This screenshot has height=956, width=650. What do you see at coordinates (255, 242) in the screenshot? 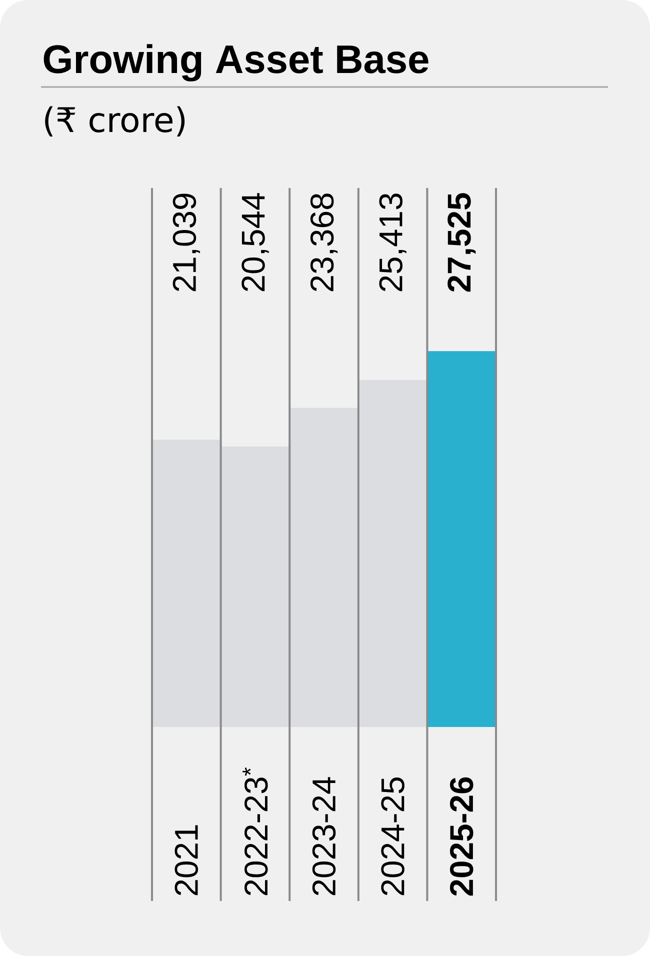
I see `data-label: 20,544` at bounding box center [255, 242].